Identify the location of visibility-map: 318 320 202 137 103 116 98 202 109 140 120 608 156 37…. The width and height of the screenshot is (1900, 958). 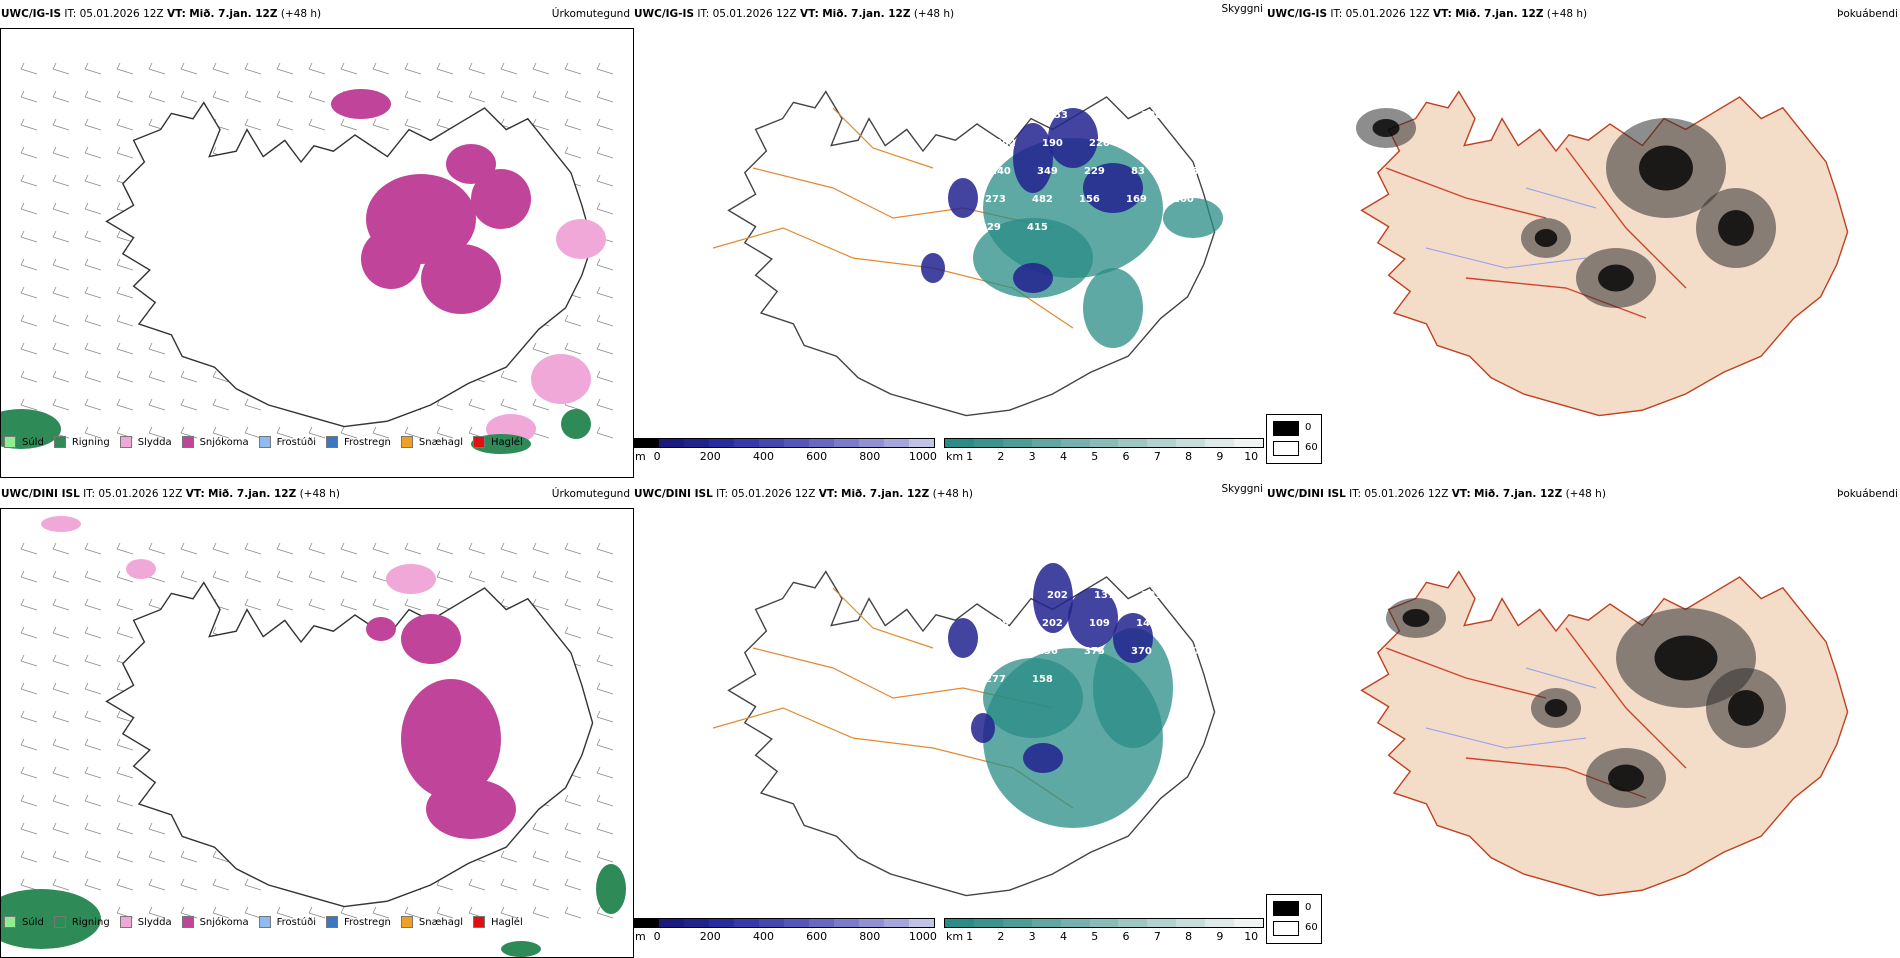
(949, 718).